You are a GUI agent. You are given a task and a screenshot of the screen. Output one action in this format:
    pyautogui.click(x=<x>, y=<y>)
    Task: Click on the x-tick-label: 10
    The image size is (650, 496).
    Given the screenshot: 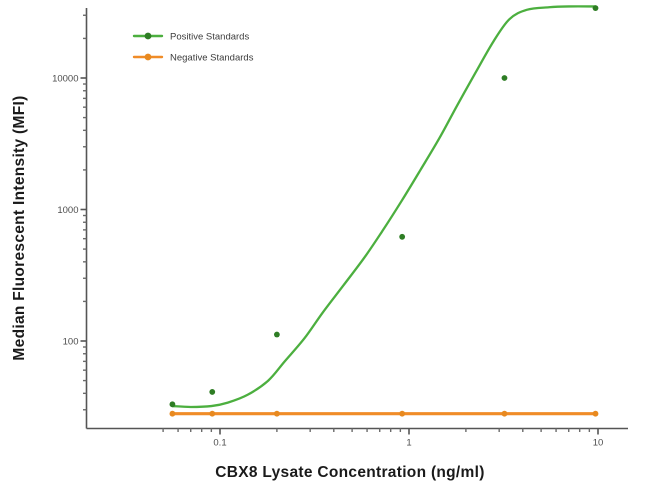 What is the action you would take?
    pyautogui.click(x=598, y=443)
    